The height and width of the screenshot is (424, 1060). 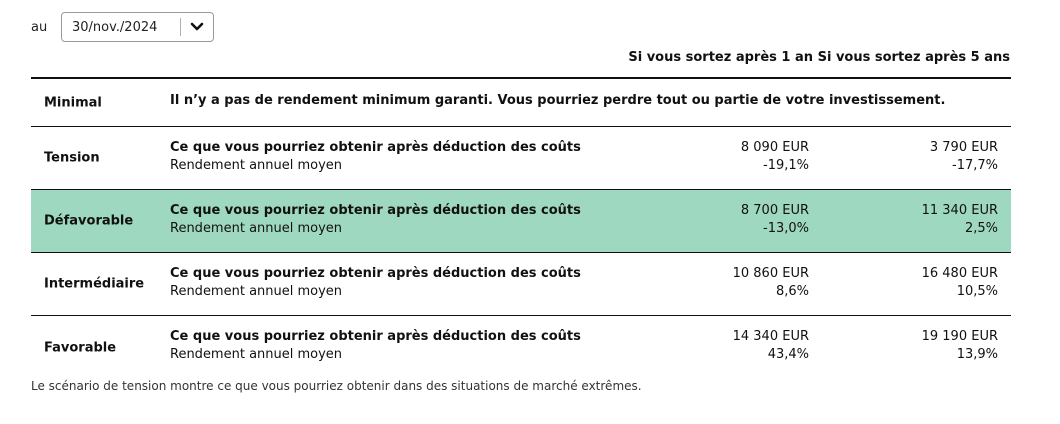 I want to click on scenario-name: Défavorable, so click(x=89, y=221).